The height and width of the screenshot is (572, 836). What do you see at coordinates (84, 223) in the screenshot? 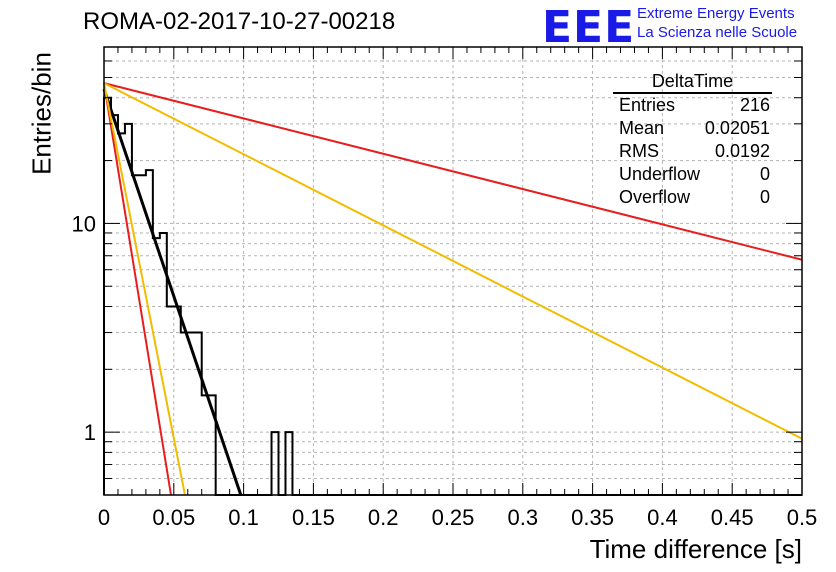
I see `y-tick-label: 10` at bounding box center [84, 223].